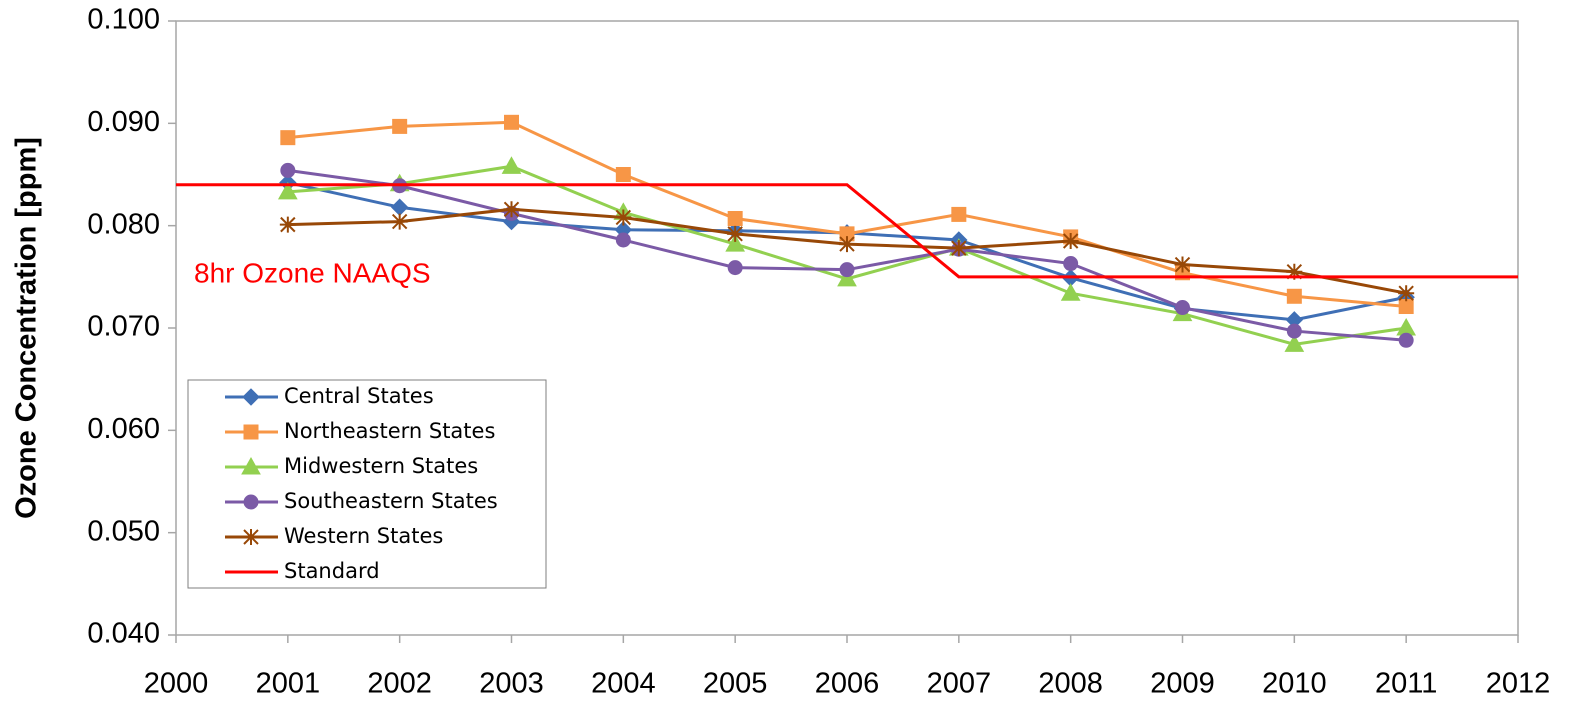 The height and width of the screenshot is (705, 1586). I want to click on x-tick-label: 2009, so click(1182, 684).